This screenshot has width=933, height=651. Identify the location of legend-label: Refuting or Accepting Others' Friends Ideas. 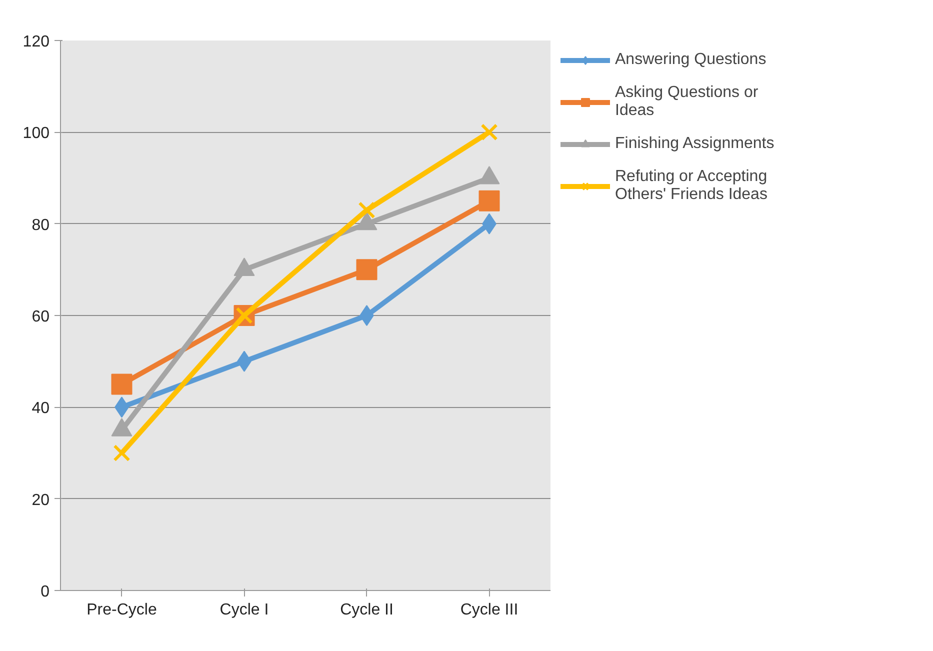
(691, 186).